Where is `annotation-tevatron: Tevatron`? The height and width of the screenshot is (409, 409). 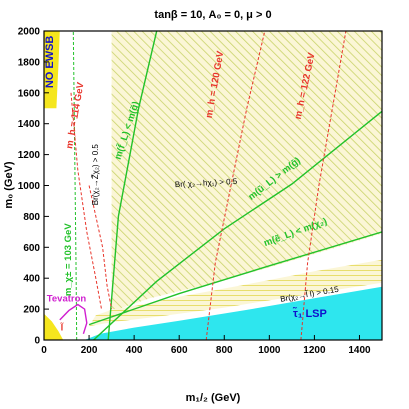
annotation-tevatron: Tevatron is located at coordinates (67, 298).